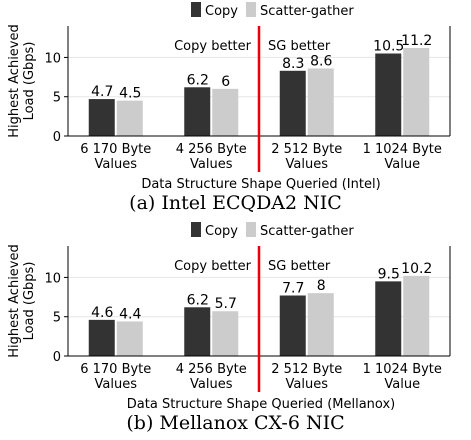 This screenshot has height=440, width=471. What do you see at coordinates (261, 404) in the screenshot?
I see `x-axis-title: Data Structure Shape Queried (Mellanox)` at bounding box center [261, 404].